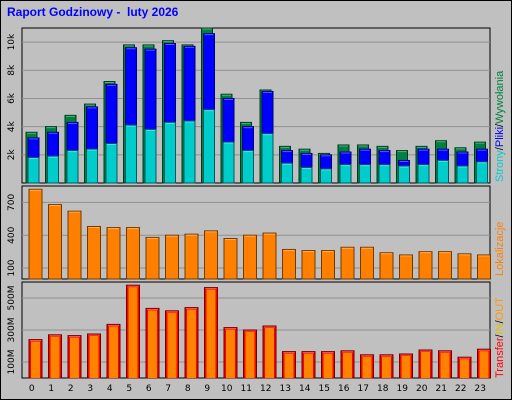 This screenshot has width=512, height=400. I want to click on x-tick-label-3: 3, so click(90, 389).